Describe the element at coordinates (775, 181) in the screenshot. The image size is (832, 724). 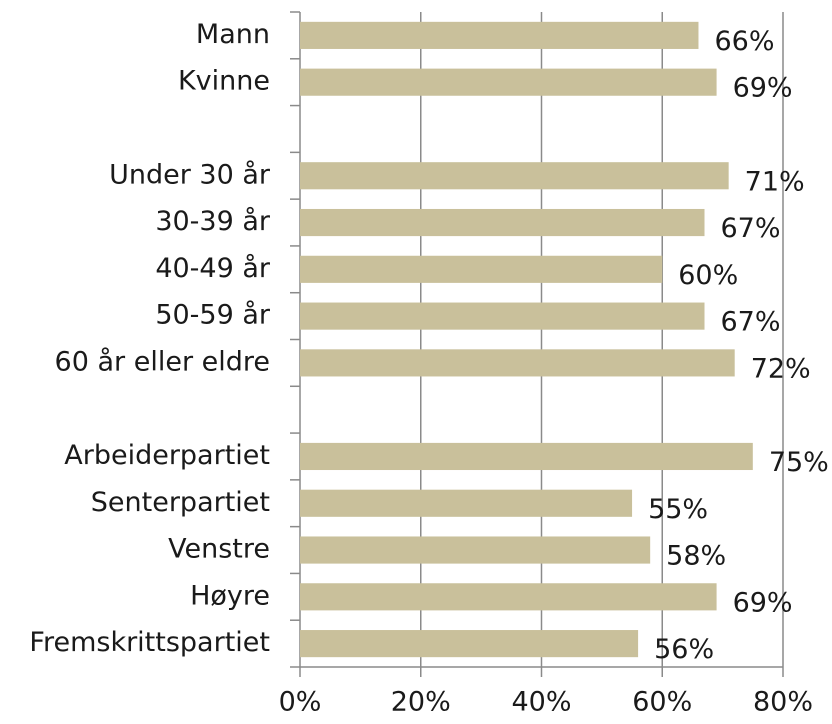
I see `value-label: 71%` at that location.